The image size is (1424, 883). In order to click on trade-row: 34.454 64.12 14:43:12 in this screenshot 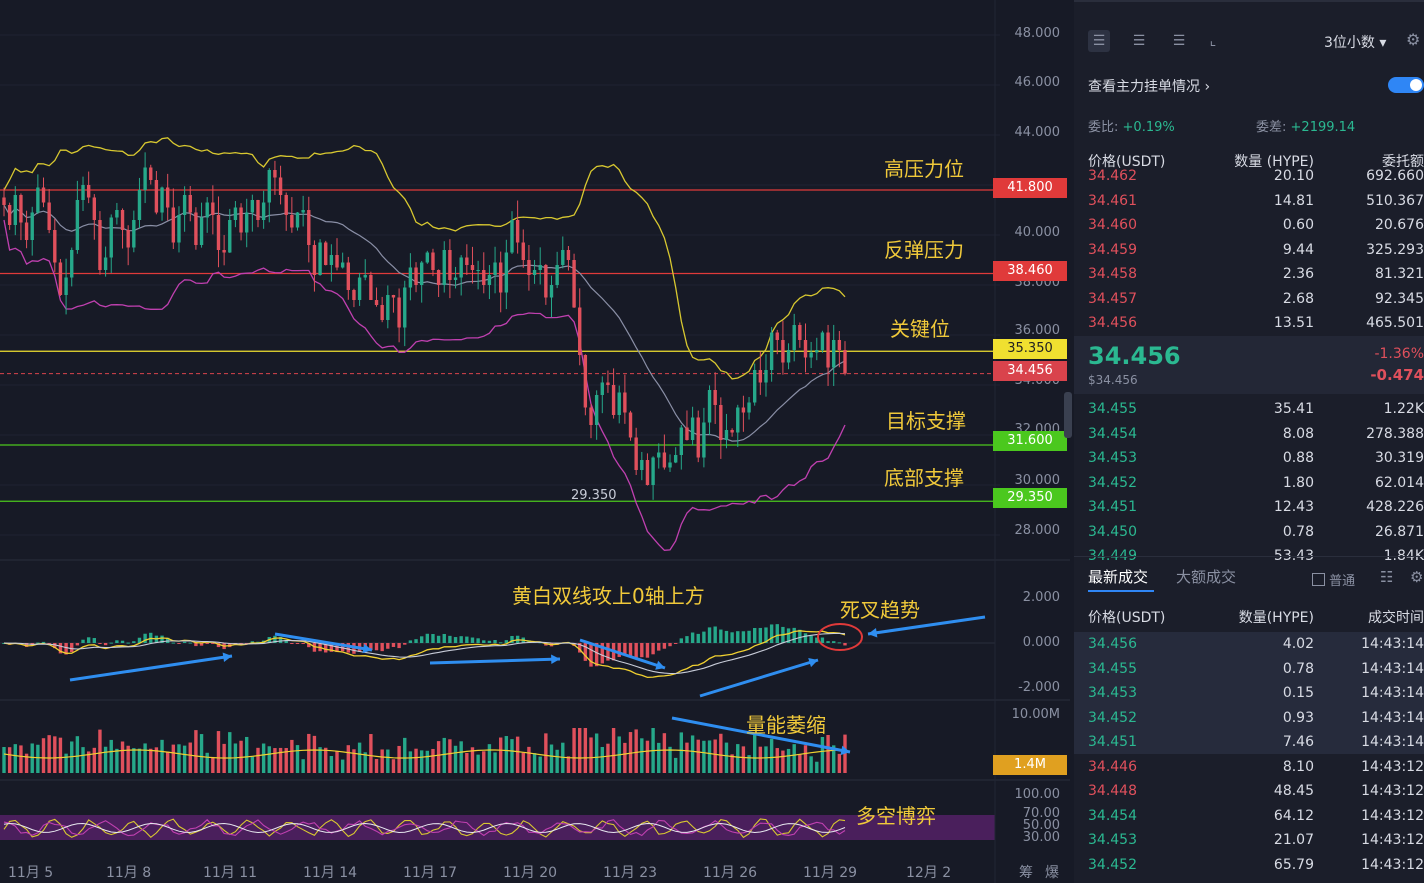, I will do `click(1256, 816)`.